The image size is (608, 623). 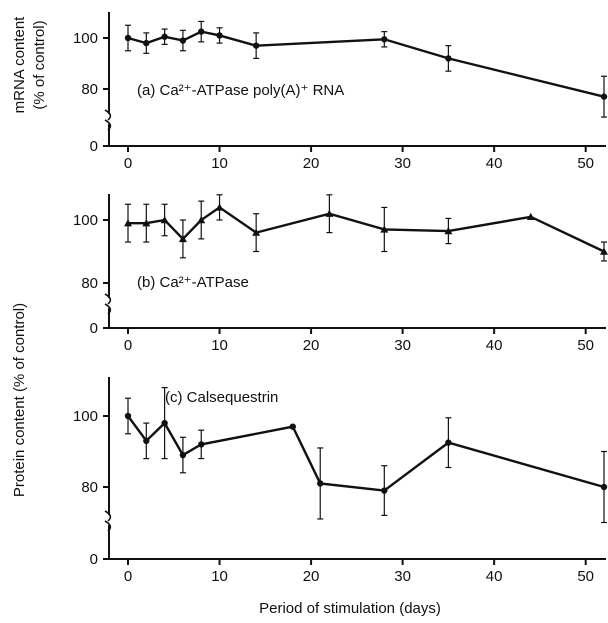 What do you see at coordinates (350, 608) in the screenshot?
I see `x-axis-label: Period of stimulation (days)` at bounding box center [350, 608].